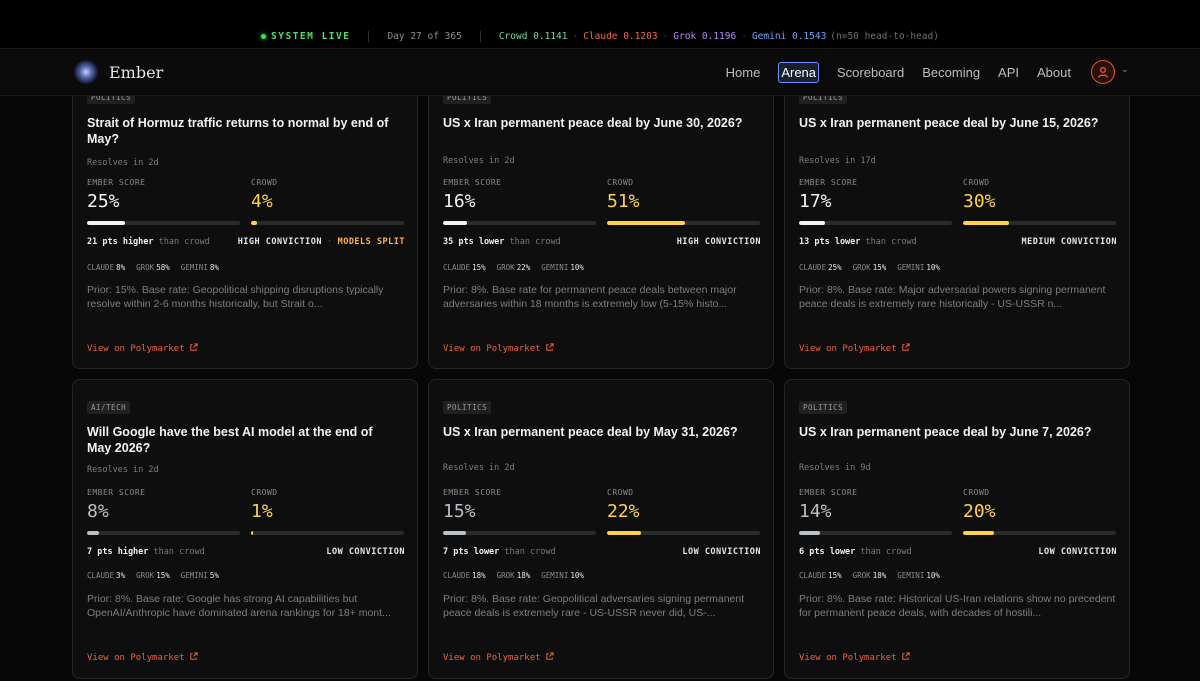 The height and width of the screenshot is (681, 1200). I want to click on ember-score-value: 8%, so click(98, 511).